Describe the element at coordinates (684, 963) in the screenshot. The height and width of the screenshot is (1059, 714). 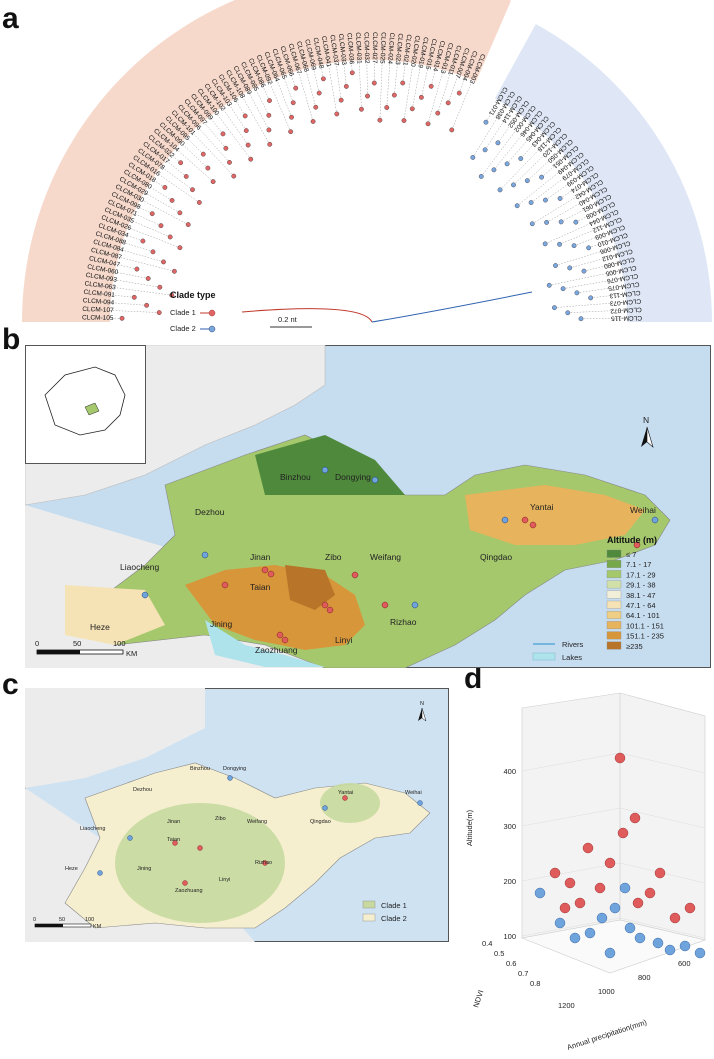
I see `x-tick-label: 600` at that location.